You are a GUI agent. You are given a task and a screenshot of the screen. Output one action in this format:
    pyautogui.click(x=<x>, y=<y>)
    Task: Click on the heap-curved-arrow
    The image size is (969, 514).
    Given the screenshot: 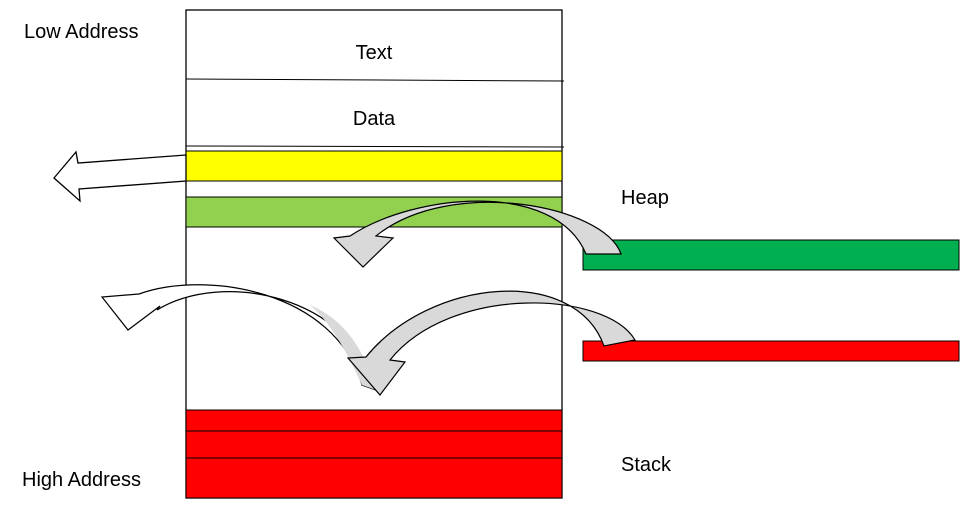 What is the action you would take?
    pyautogui.click(x=477, y=234)
    